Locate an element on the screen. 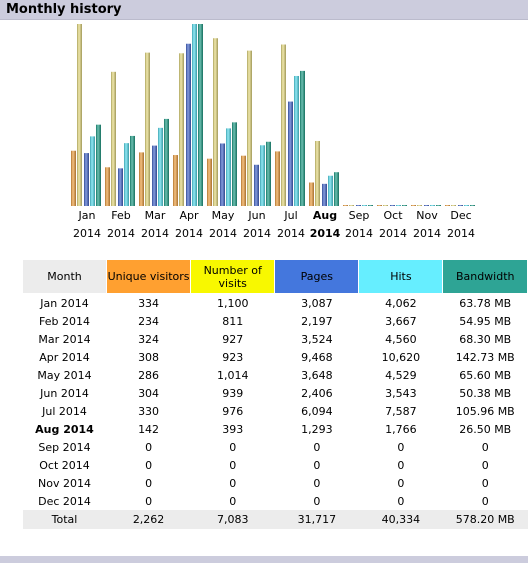 This screenshot has height=563, width=528. cell-unique-visitors: 0 is located at coordinates (149, 501).